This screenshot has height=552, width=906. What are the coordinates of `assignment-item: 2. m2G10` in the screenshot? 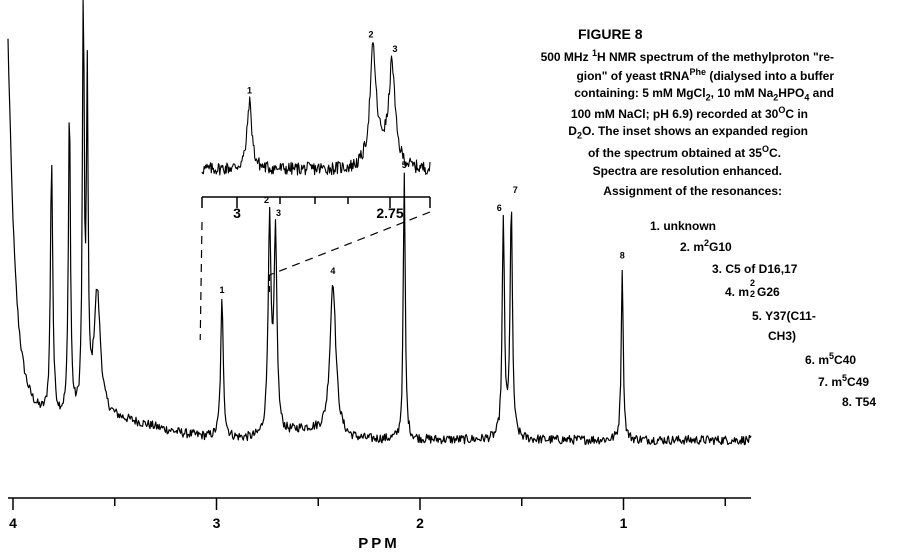 It's located at (706, 246).